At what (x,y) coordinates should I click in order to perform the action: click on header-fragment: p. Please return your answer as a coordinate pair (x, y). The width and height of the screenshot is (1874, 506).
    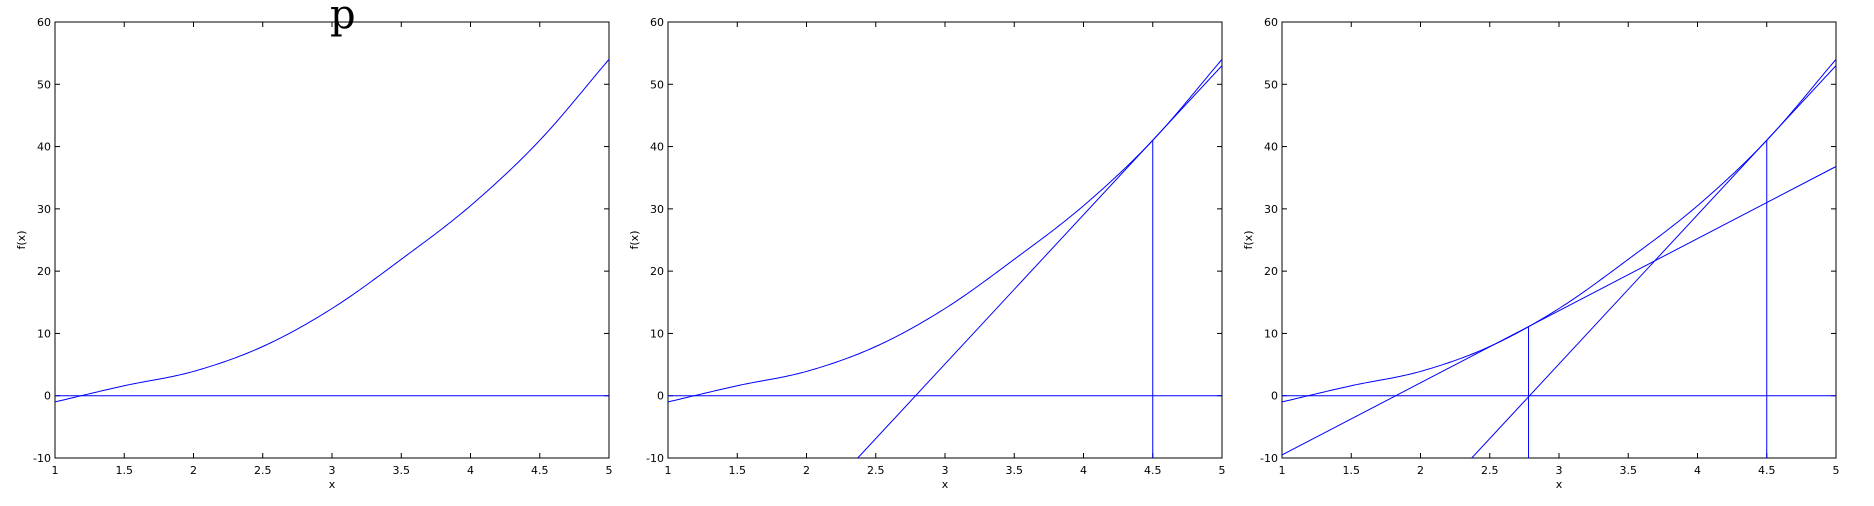
    Looking at the image, I should click on (343, 19).